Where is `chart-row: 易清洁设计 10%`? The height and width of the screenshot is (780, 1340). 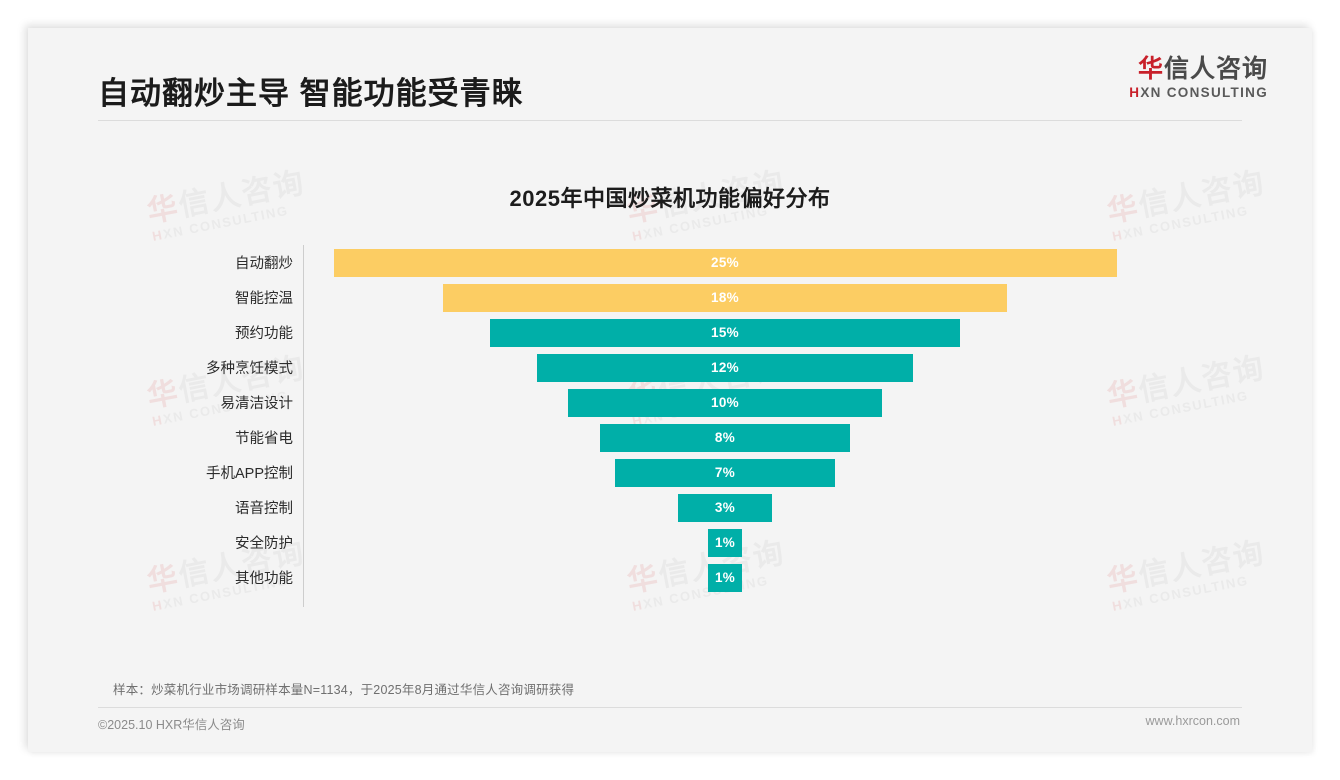
chart-row: 易清洁设计 10% is located at coordinates (670, 402).